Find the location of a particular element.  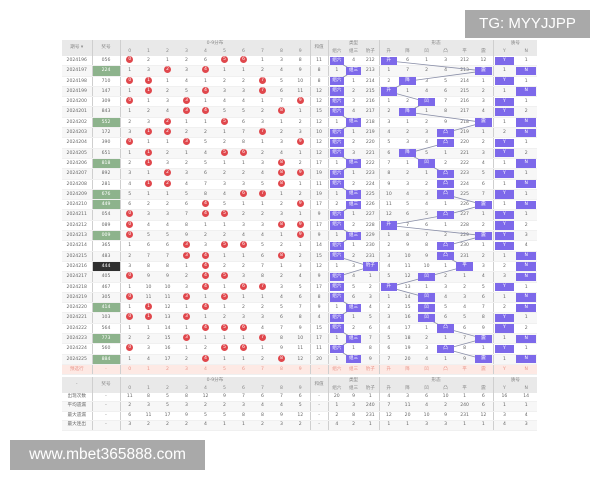

issue-cell: 2024198 is located at coordinates (77, 81).